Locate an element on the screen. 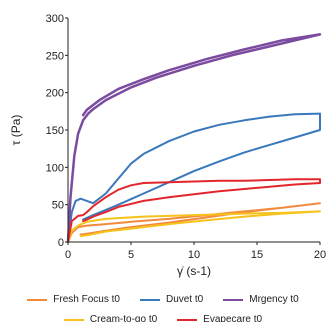 The width and height of the screenshot is (326, 322). y-tick-label: 50 is located at coordinates (58, 206).